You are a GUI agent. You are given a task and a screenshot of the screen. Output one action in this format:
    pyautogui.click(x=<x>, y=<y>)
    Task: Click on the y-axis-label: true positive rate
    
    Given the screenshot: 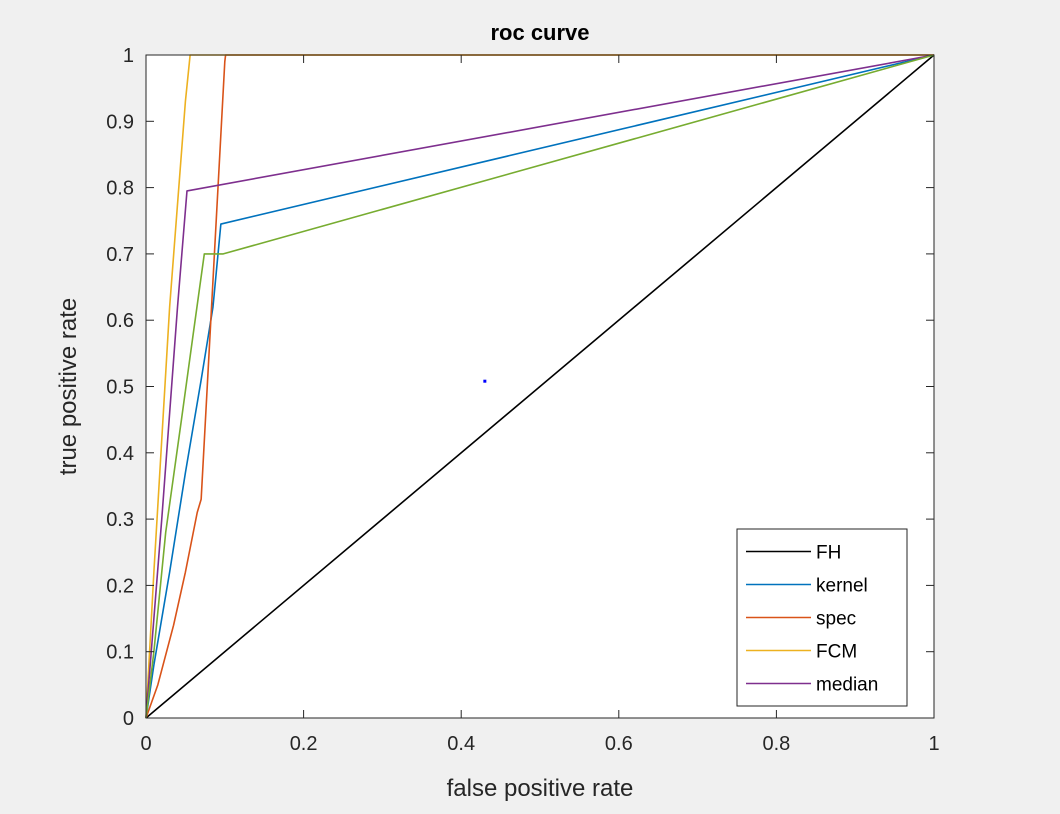 What is the action you would take?
    pyautogui.click(x=68, y=386)
    